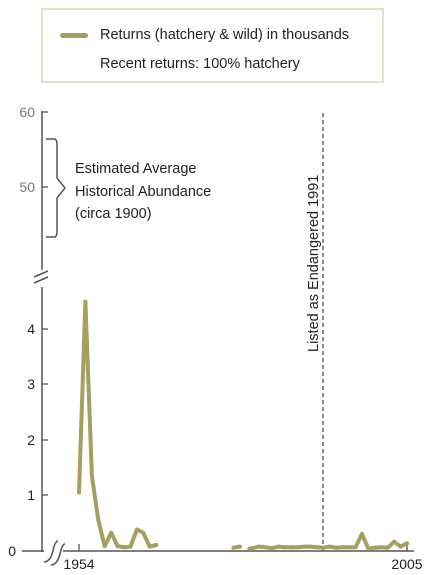 This screenshot has width=427, height=575. I want to click on historical-abundance-label-1: Estimated Average, so click(135, 169).